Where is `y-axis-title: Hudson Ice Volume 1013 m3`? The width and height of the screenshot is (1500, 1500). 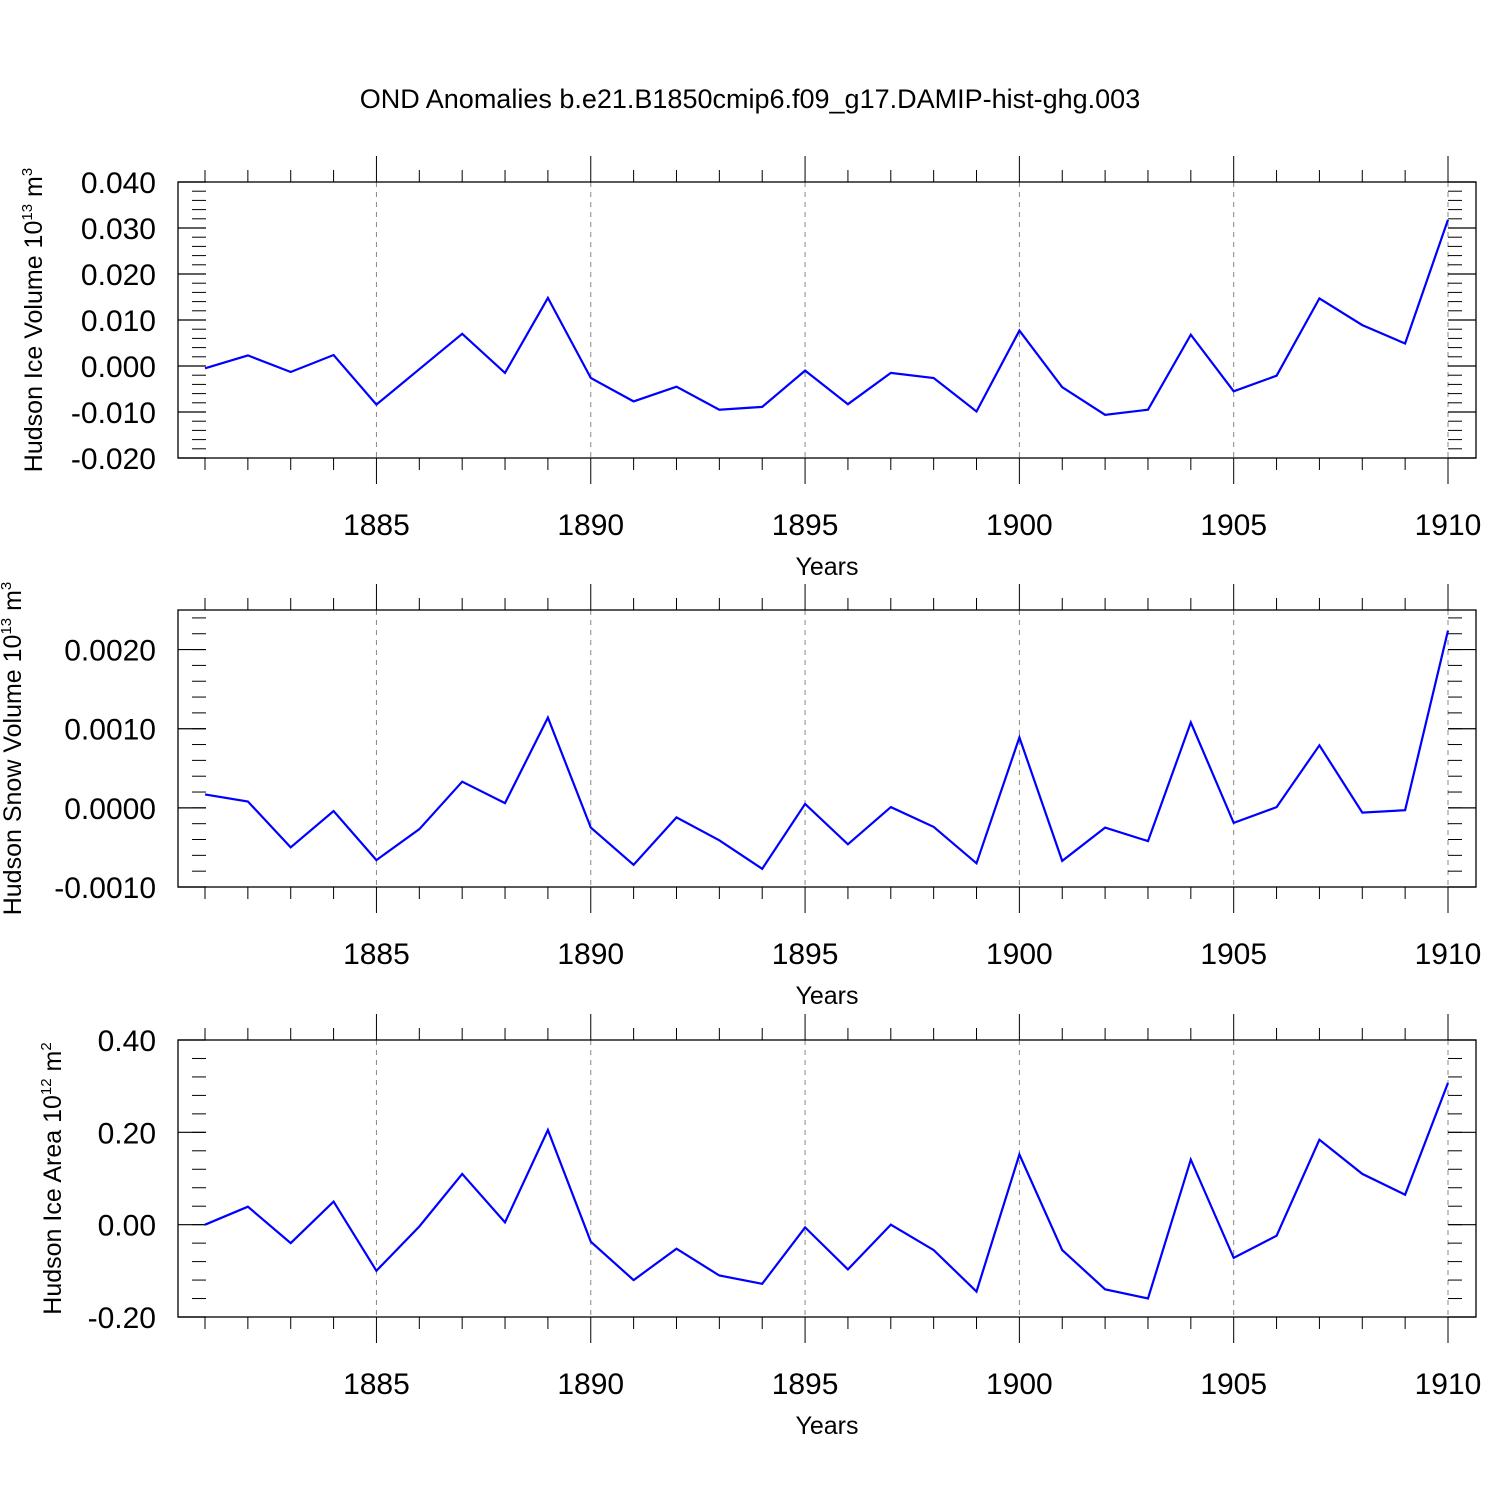 y-axis-title: Hudson Ice Volume 1013 m3 is located at coordinates (33, 320).